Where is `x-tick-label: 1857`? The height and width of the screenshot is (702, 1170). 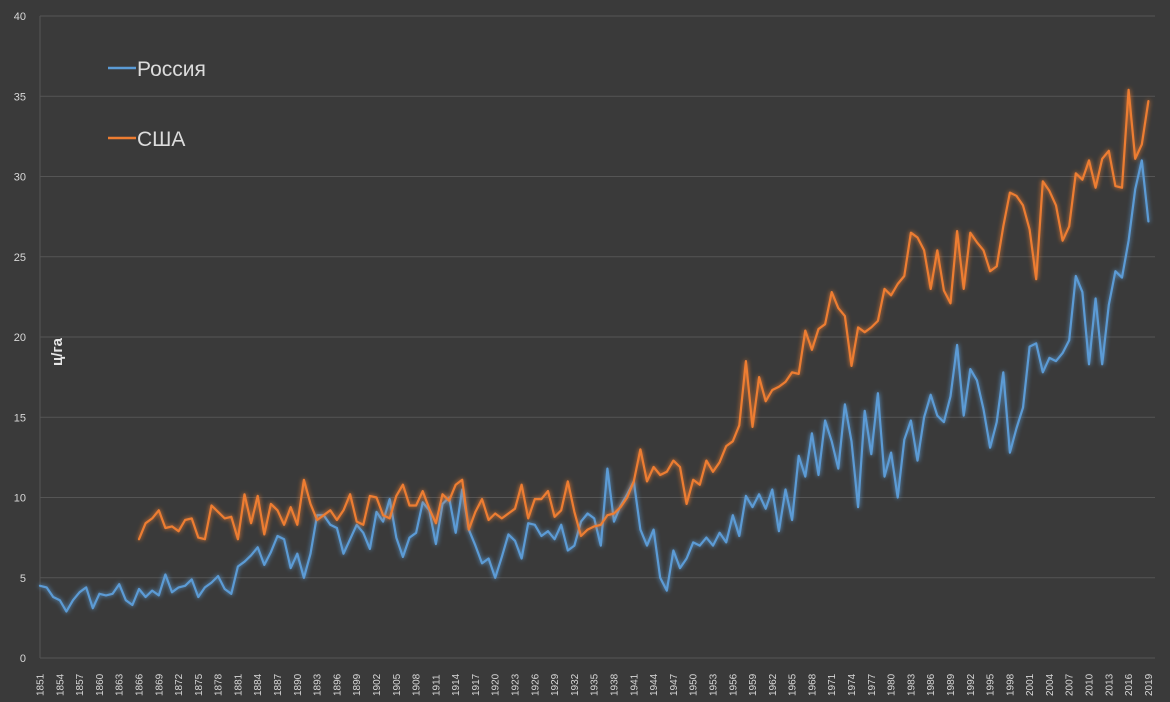
x-tick-label: 1857 is located at coordinates (80, 684).